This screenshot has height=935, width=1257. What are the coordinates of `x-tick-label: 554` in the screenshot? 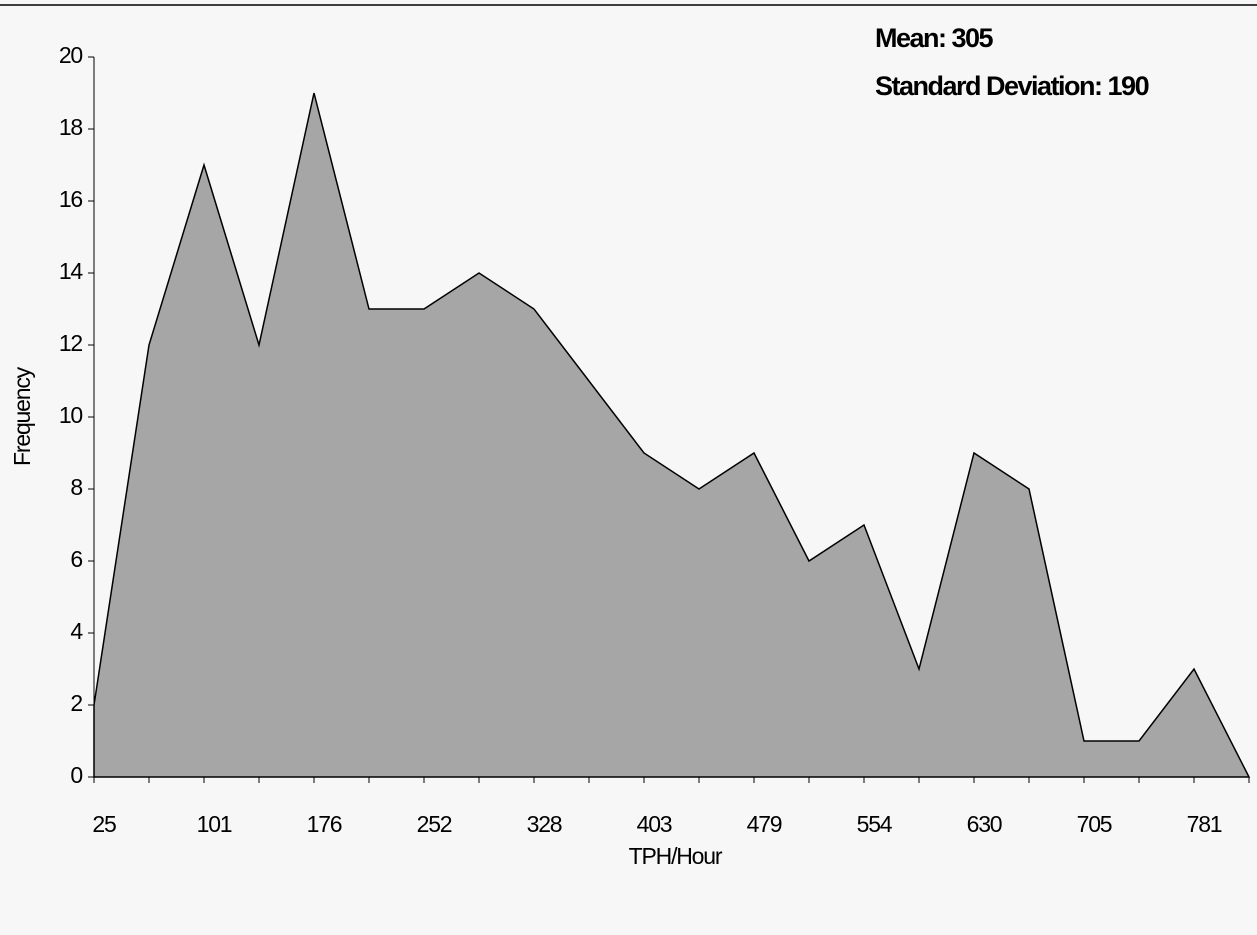 It's located at (875, 824).